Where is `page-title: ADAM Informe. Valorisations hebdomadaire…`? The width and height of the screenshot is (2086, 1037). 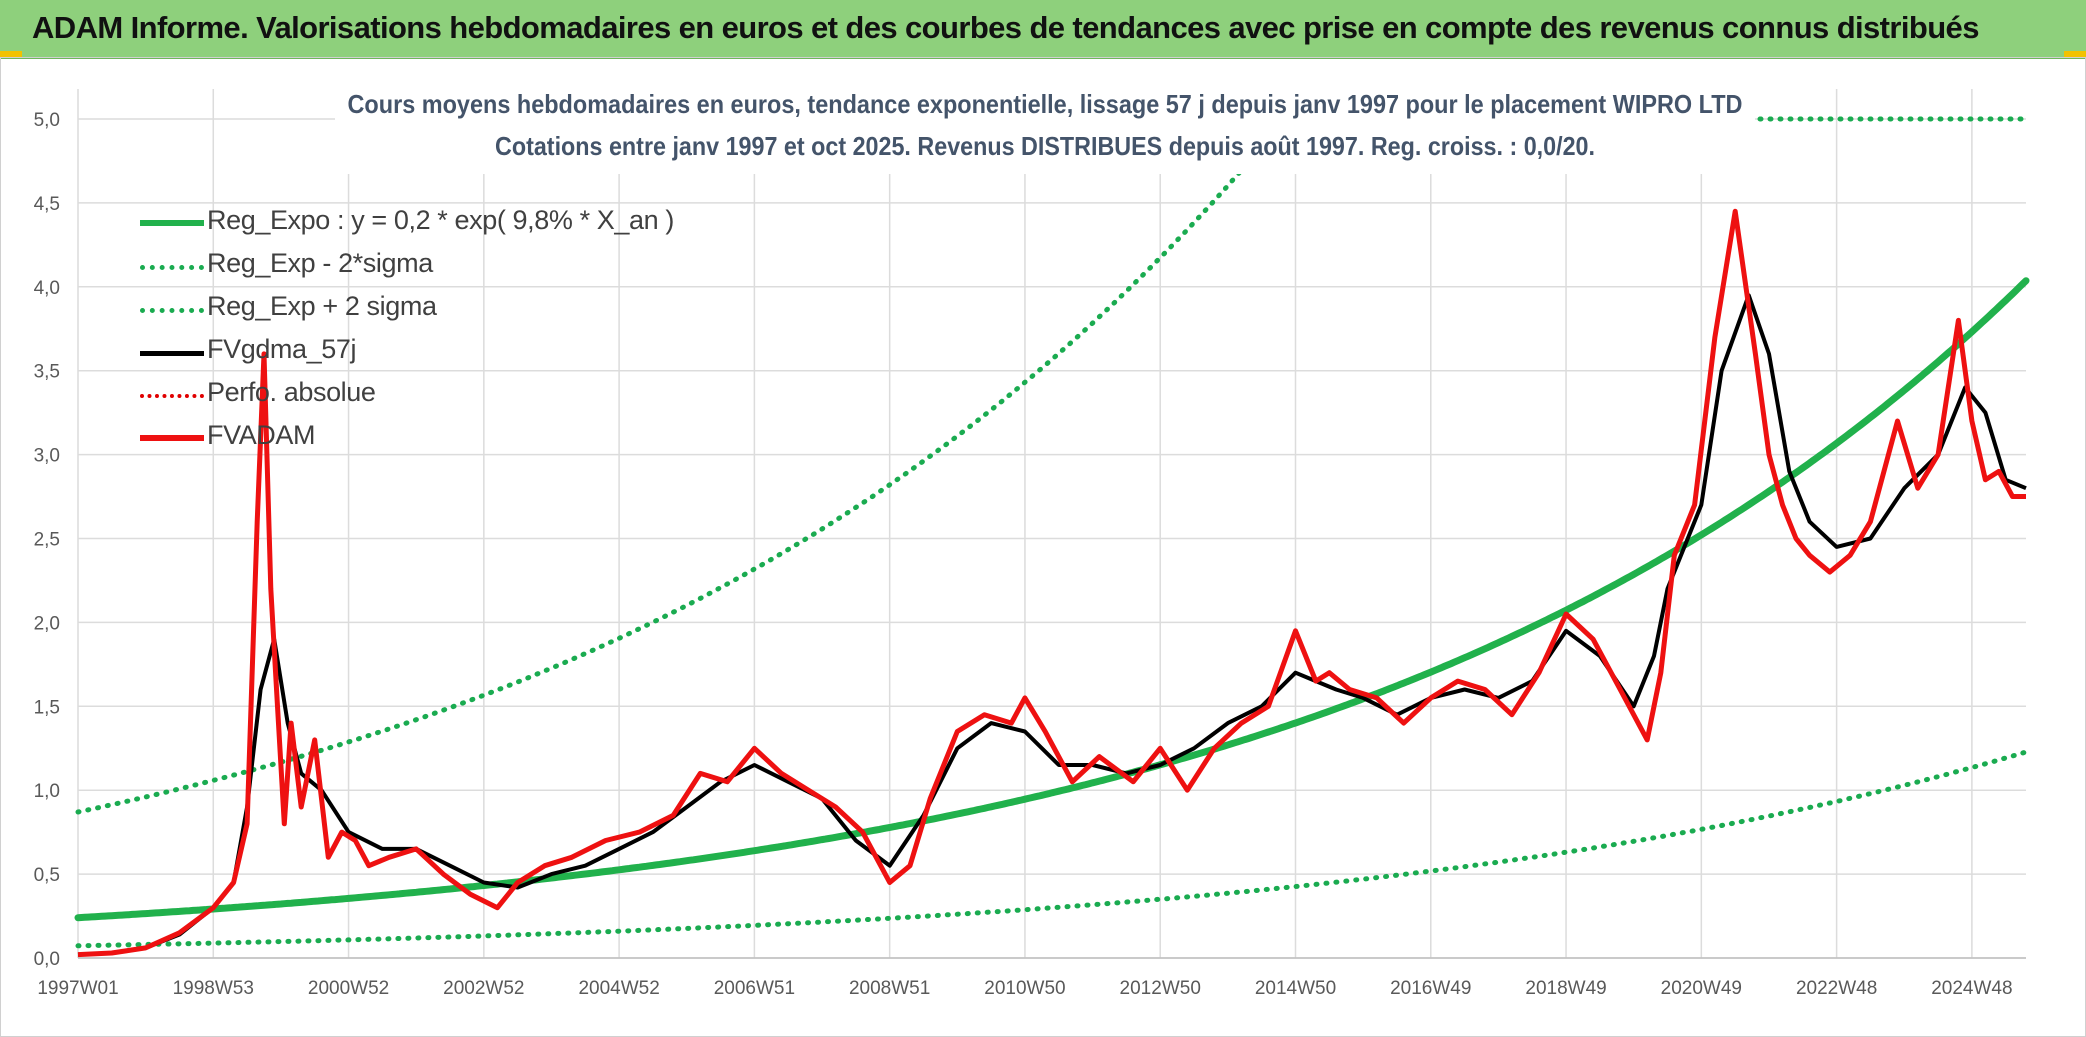 page-title: ADAM Informe. Valorisations hebdomadaire… is located at coordinates (1005, 27).